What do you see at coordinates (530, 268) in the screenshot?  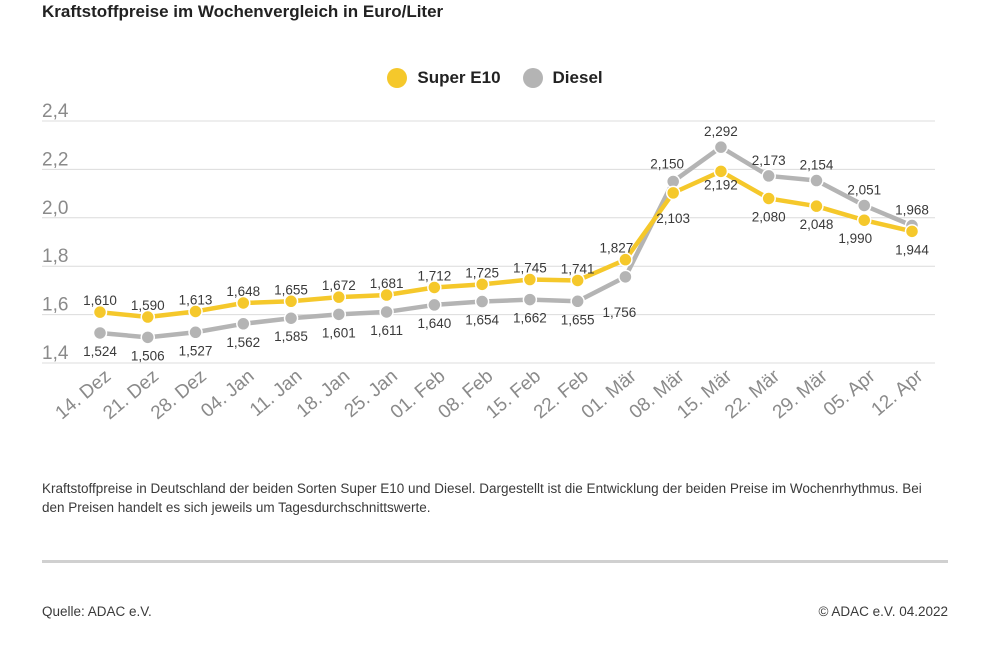 I see `data-label-super-e10: 1,745` at bounding box center [530, 268].